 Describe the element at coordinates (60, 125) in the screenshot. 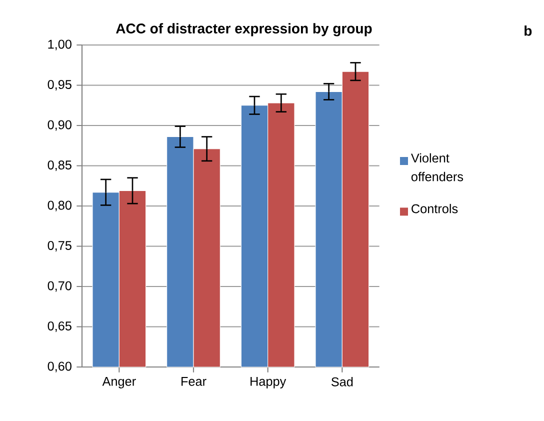

I see `y-tick-label: 0,90` at that location.